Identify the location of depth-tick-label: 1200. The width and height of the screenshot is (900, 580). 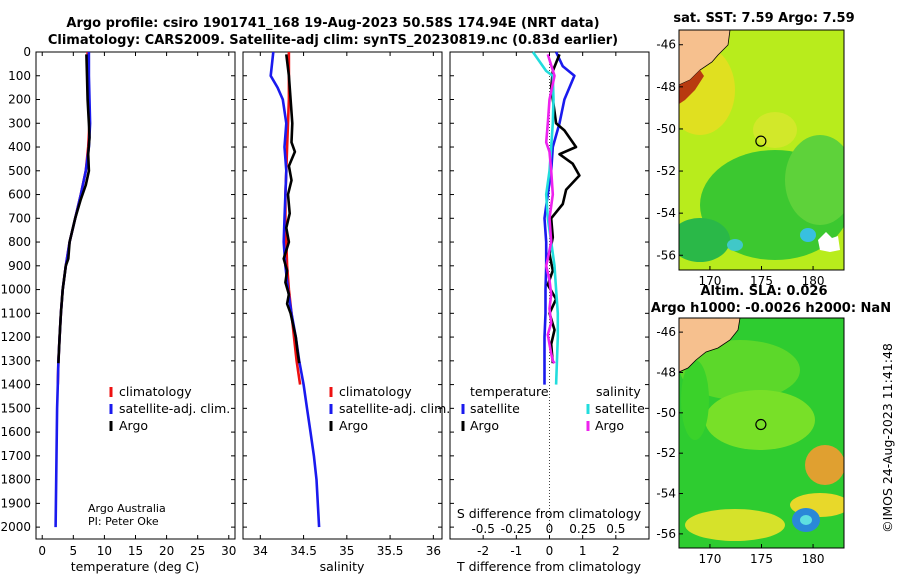
(15, 337).